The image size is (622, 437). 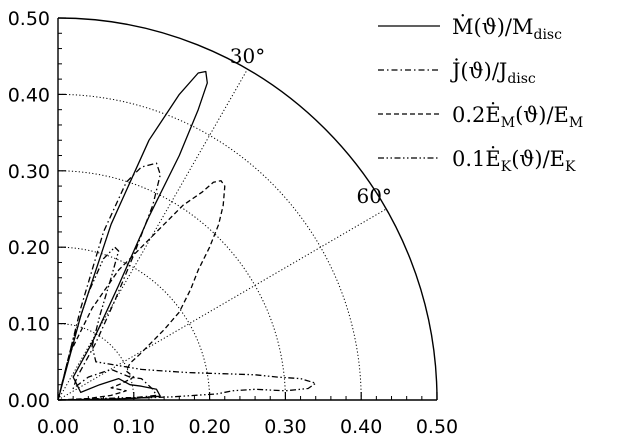 I want to click on x-tick-label: 0.30, so click(x=285, y=426).